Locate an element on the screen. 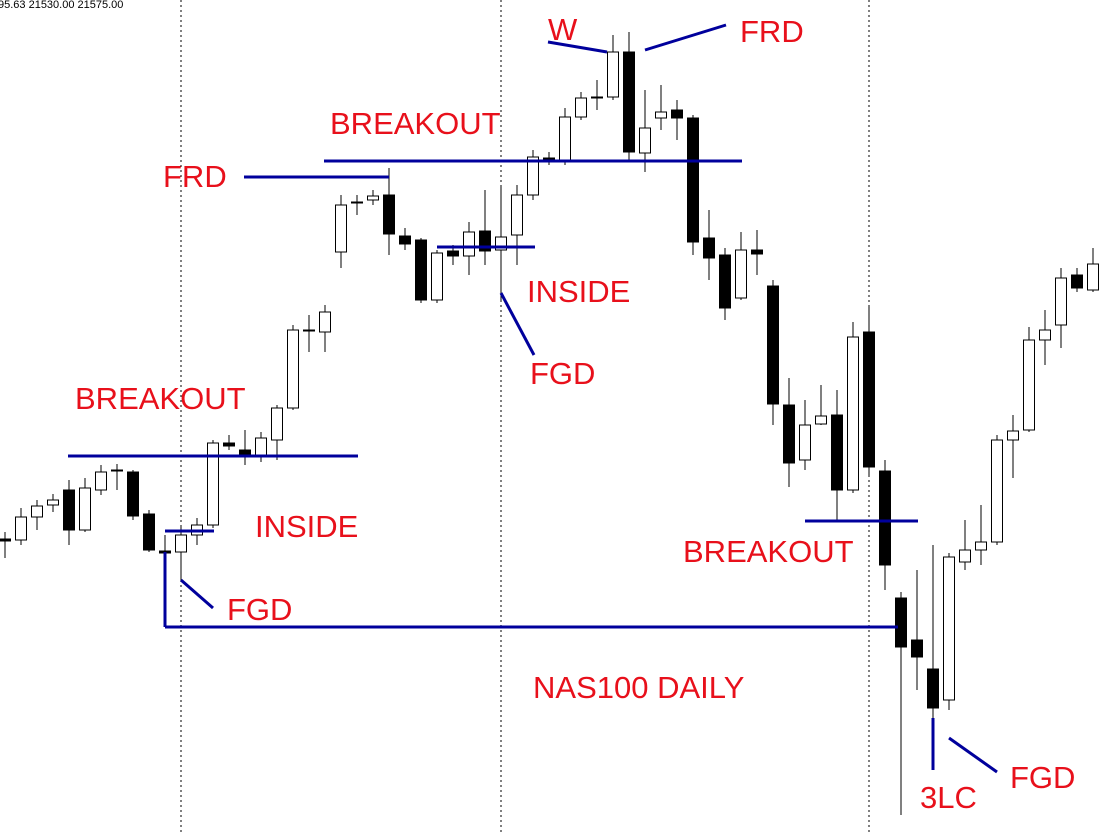 Image resolution: width=1099 pixels, height=835 pixels. annotation: W is located at coordinates (563, 29).